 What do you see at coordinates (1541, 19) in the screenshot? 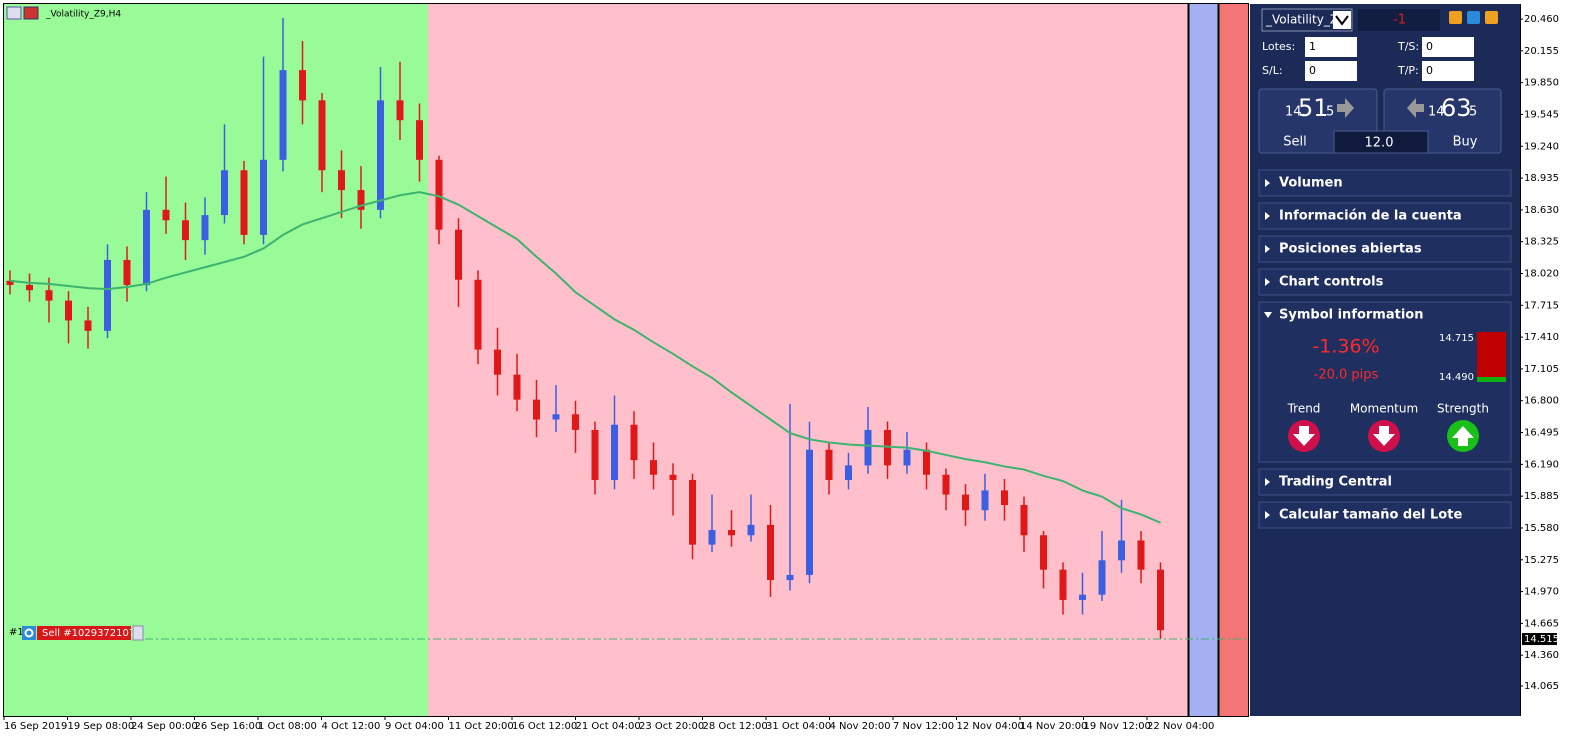
I see `y-tick-label: 20.460` at bounding box center [1541, 19].